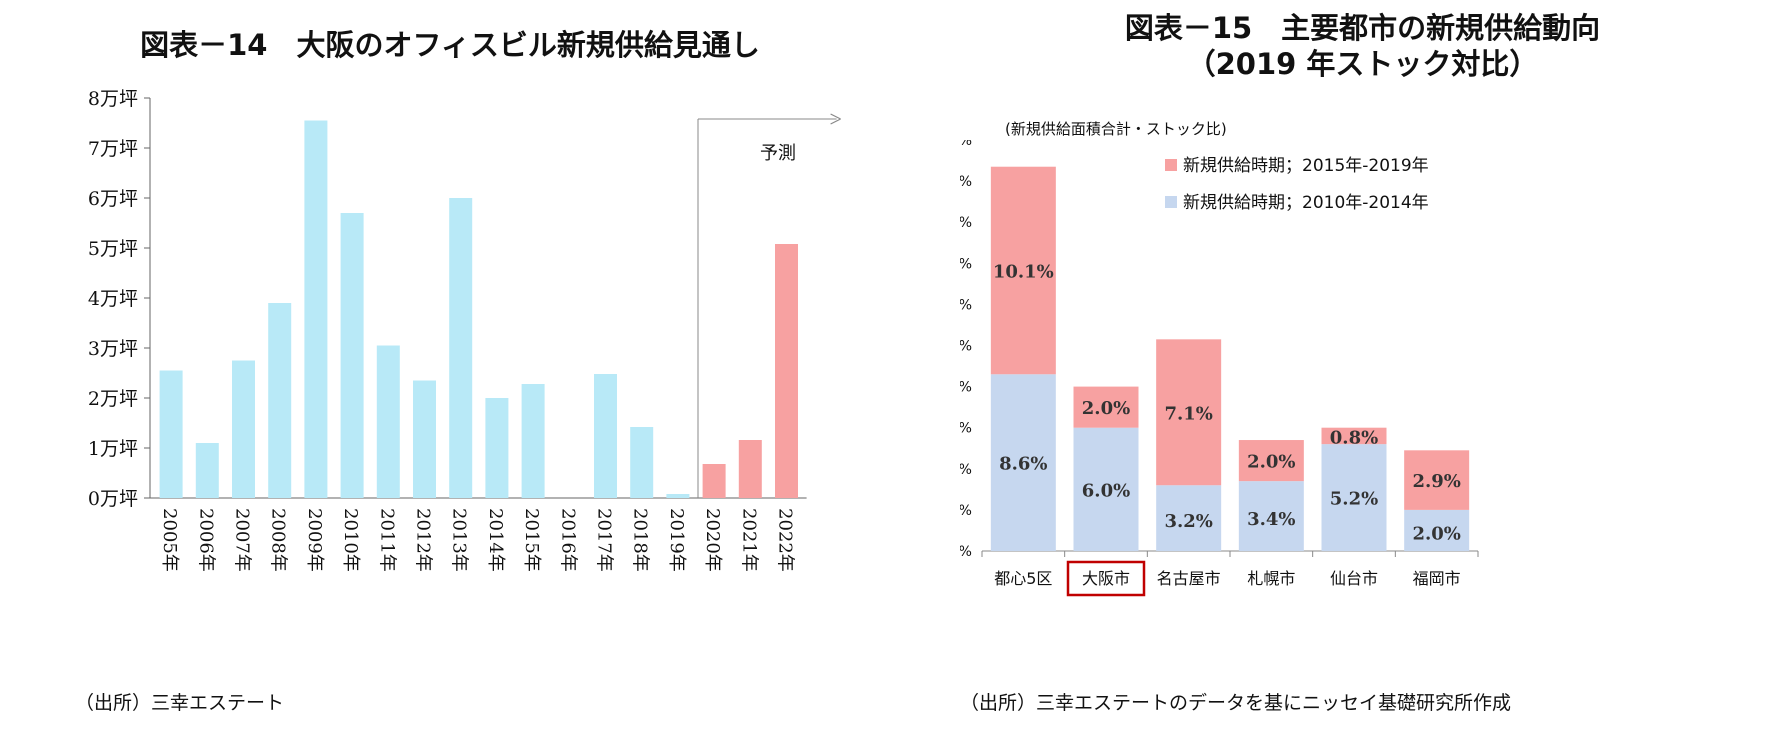 This screenshot has height=749, width=1765. I want to click on data-label: 3.4%, so click(1271, 519).